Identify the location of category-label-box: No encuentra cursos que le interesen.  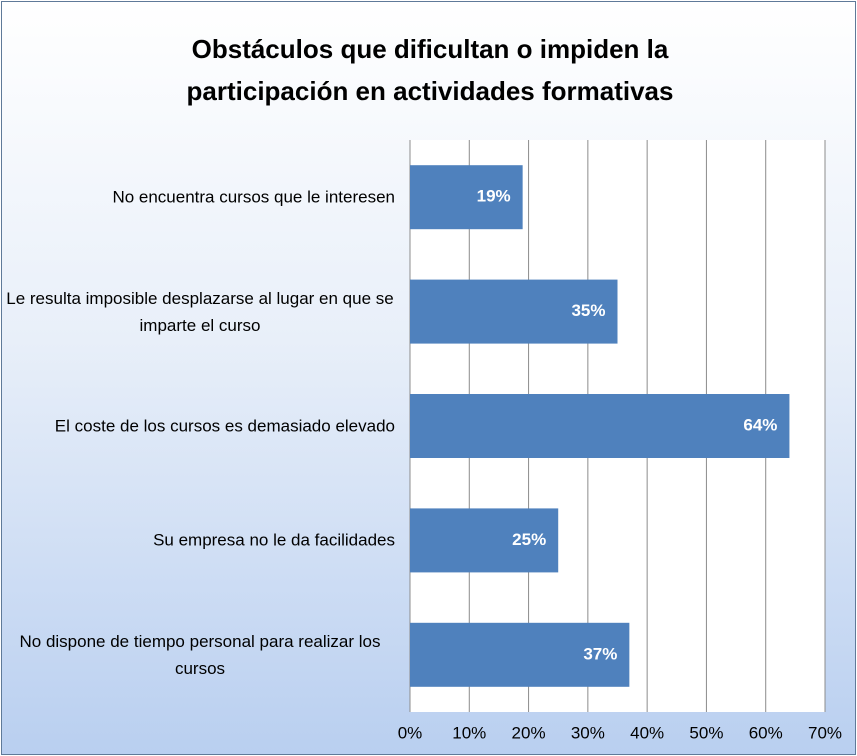
(200, 197).